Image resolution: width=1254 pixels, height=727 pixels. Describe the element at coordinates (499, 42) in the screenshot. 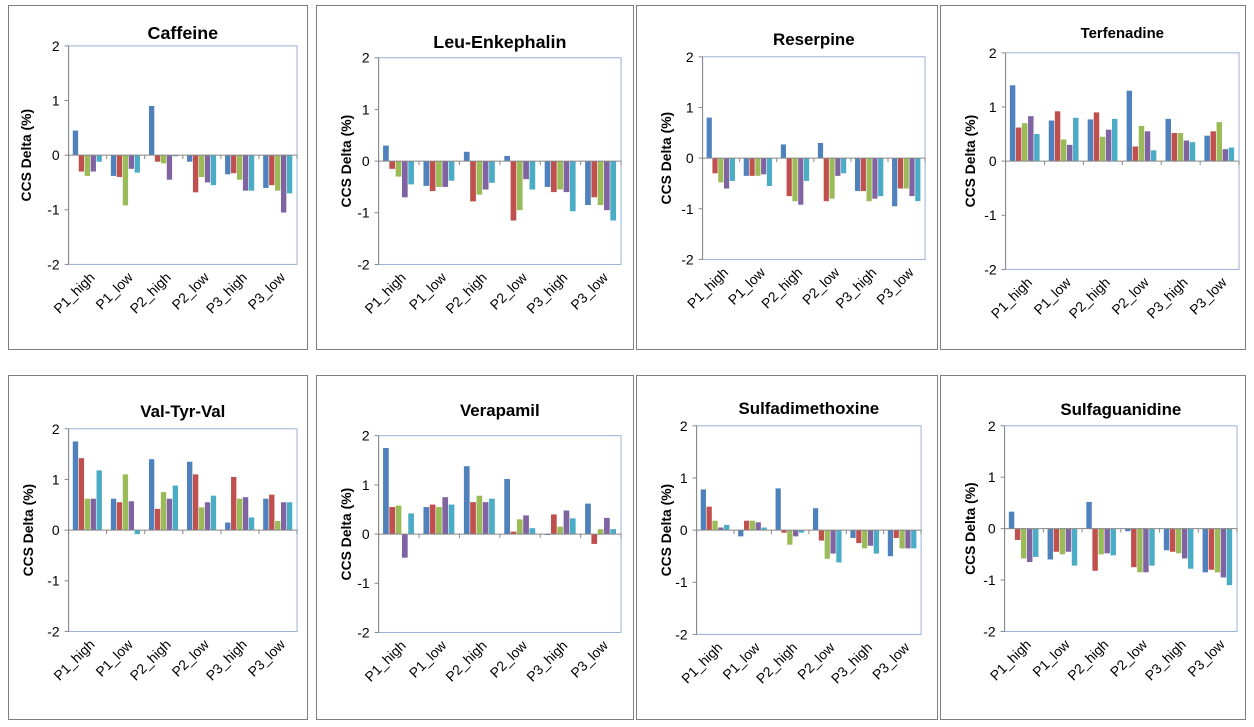

I see `chart-title: Leu-Enkephalin` at that location.